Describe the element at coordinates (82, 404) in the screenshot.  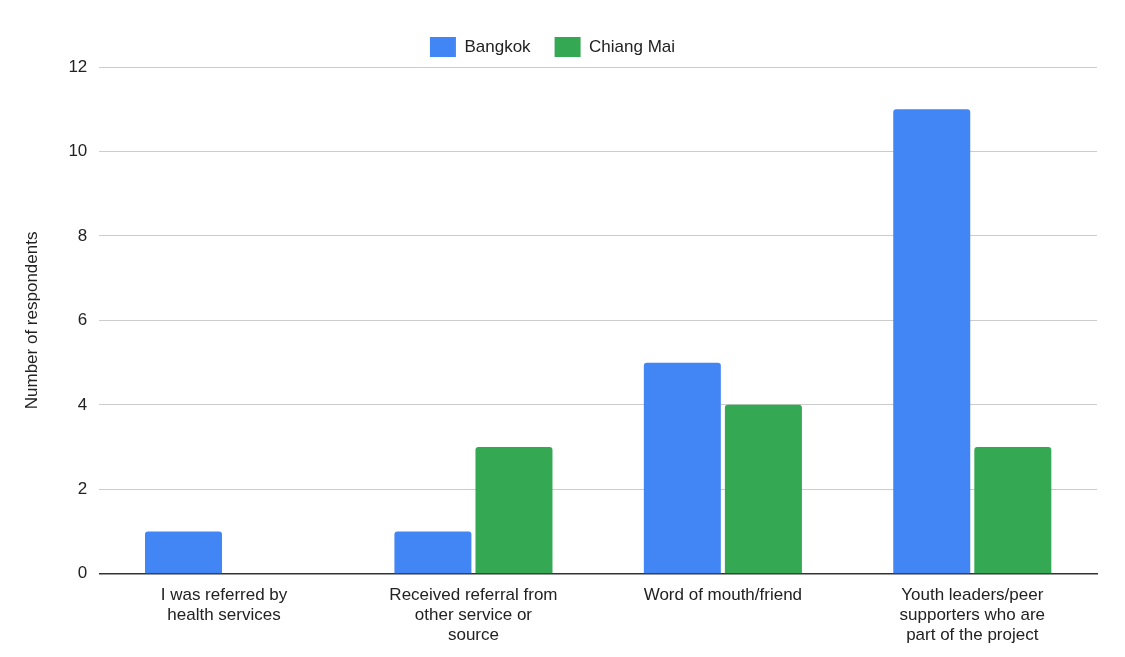
I see `y-tick-label: 4` at that location.